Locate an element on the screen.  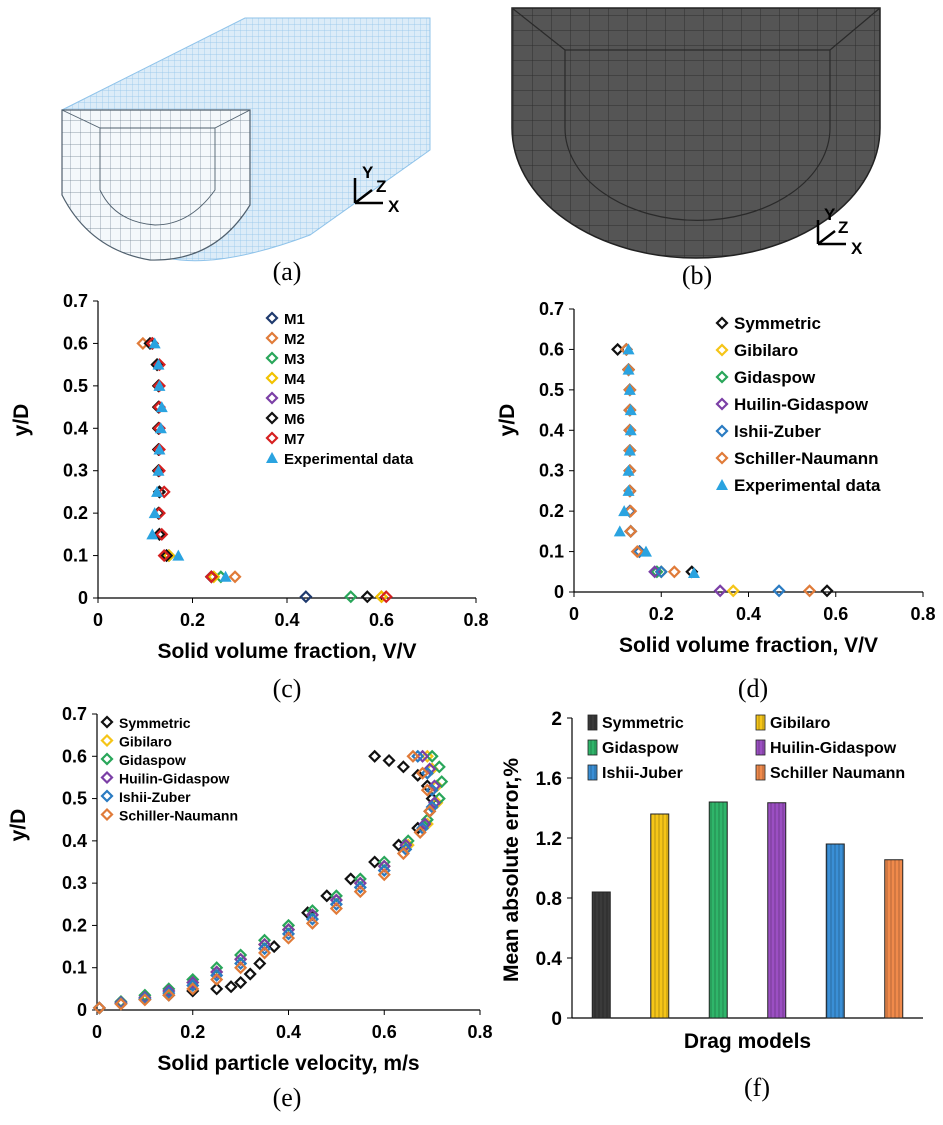
y-tick-label: 2 is located at coordinates (556, 719).